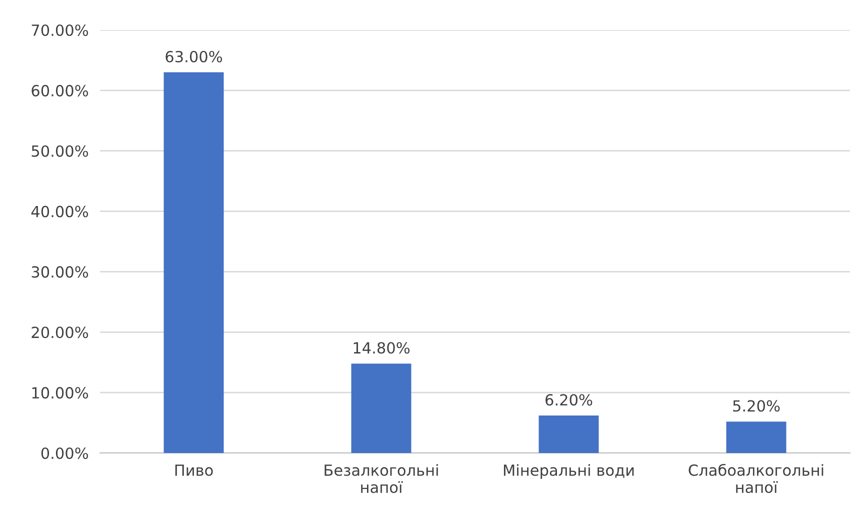 This screenshot has height=516, width=856. I want to click on x-tick-label: Мінеральні води, so click(569, 471).